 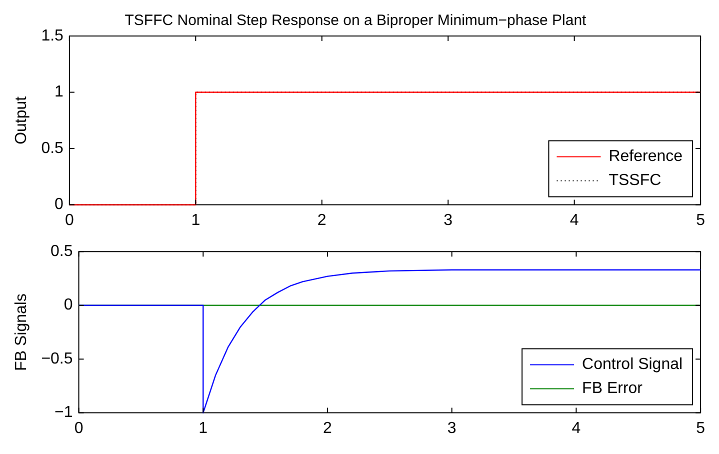 What do you see at coordinates (635, 181) in the screenshot?
I see `legend-label: TSSFC` at bounding box center [635, 181].